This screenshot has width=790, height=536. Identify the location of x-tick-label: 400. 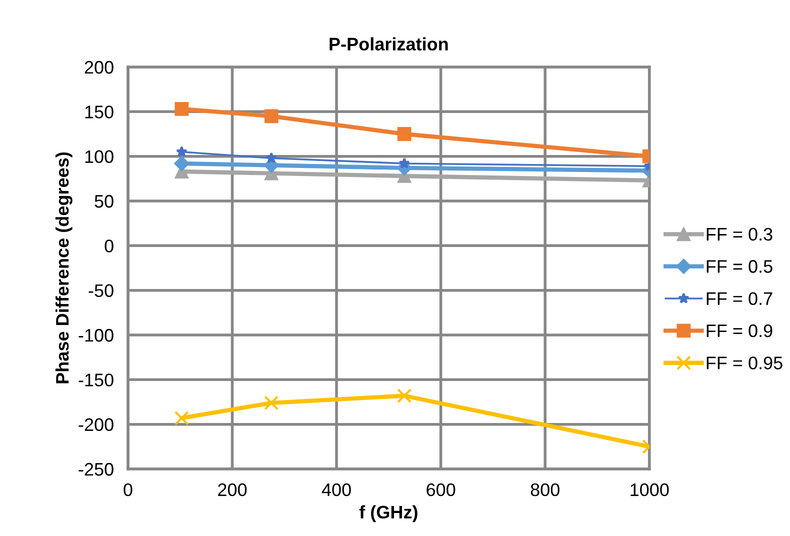
(336, 489).